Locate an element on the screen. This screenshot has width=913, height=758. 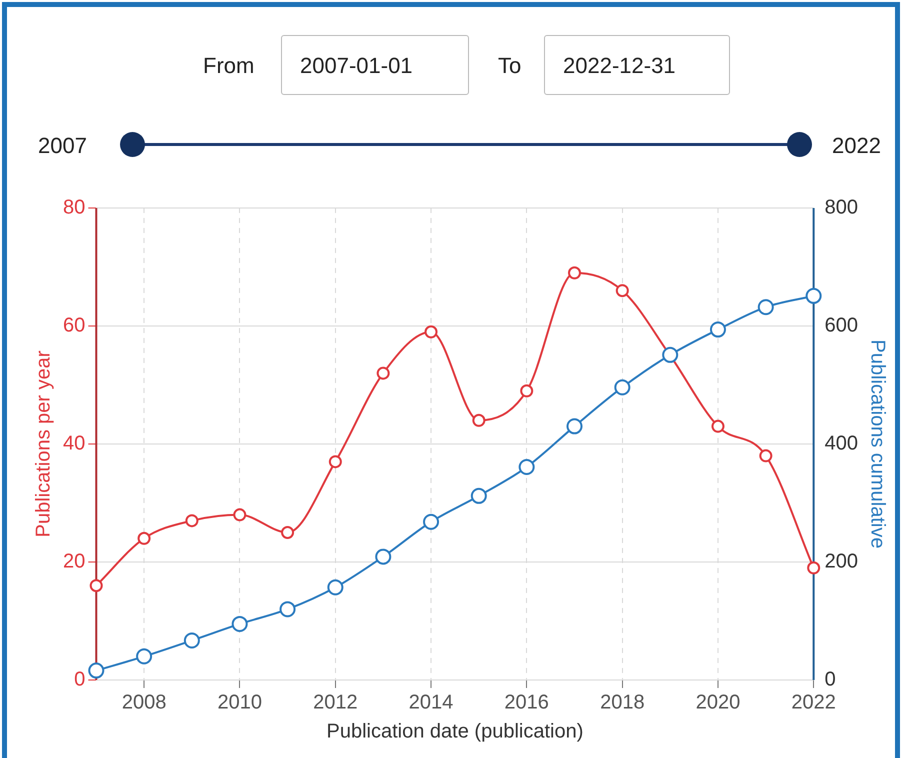
x-tick-label: 2010 is located at coordinates (239, 703).